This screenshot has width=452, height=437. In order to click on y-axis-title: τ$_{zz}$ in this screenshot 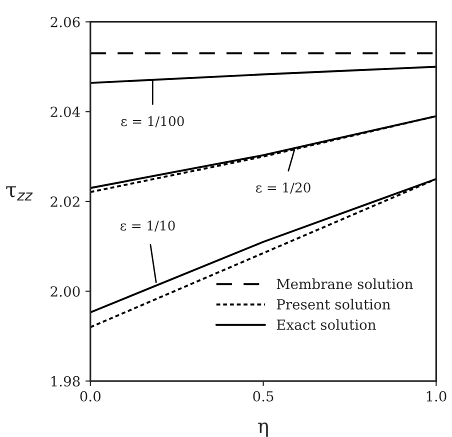, I will do `click(19, 193)`.